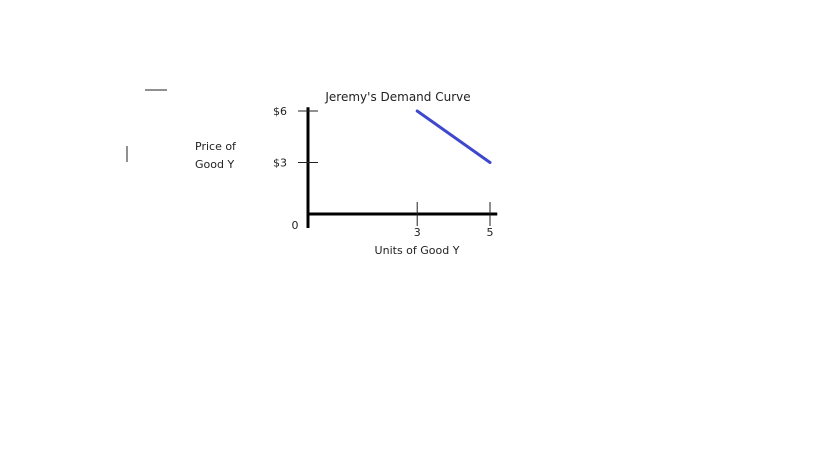 The height and width of the screenshot is (460, 816). Describe the element at coordinates (417, 232) in the screenshot. I see `x-tick-label-3: 3` at that location.